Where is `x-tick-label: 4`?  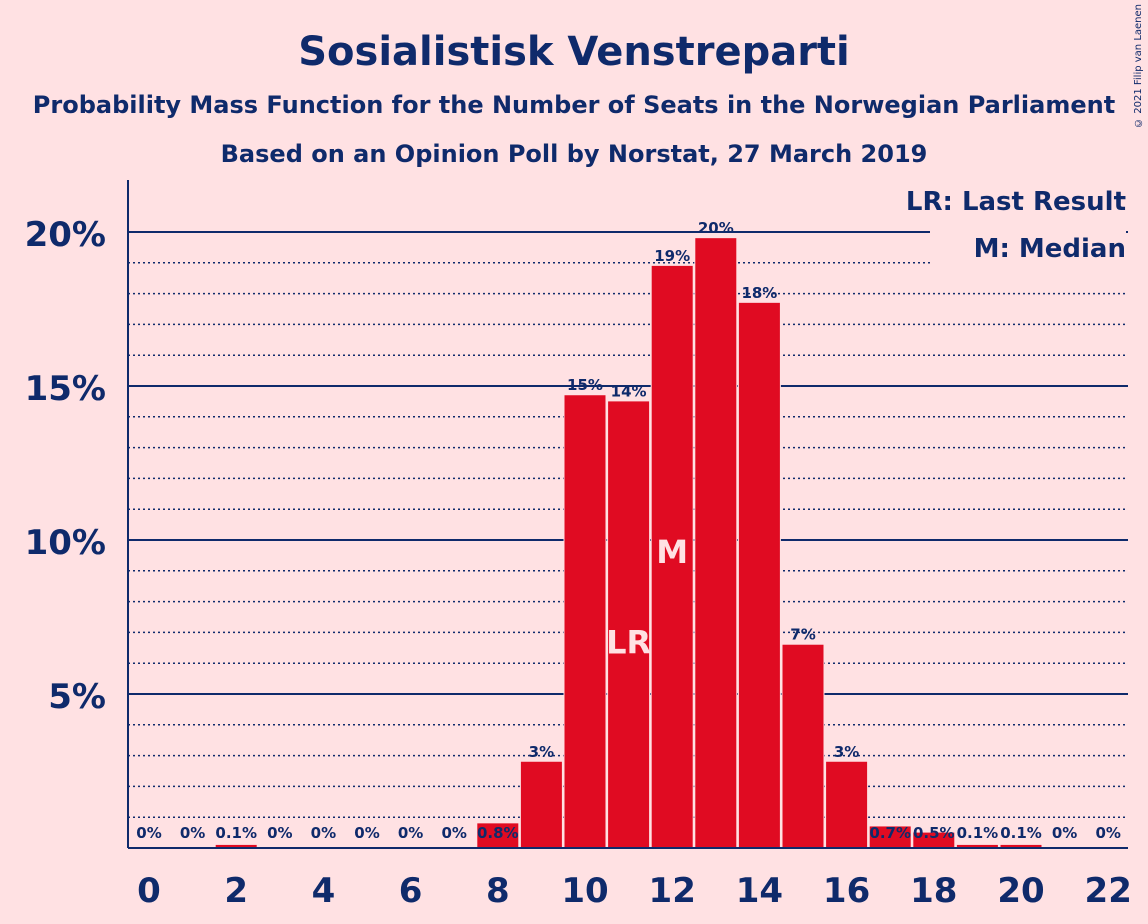
x-tick-label: 4 is located at coordinates (324, 891).